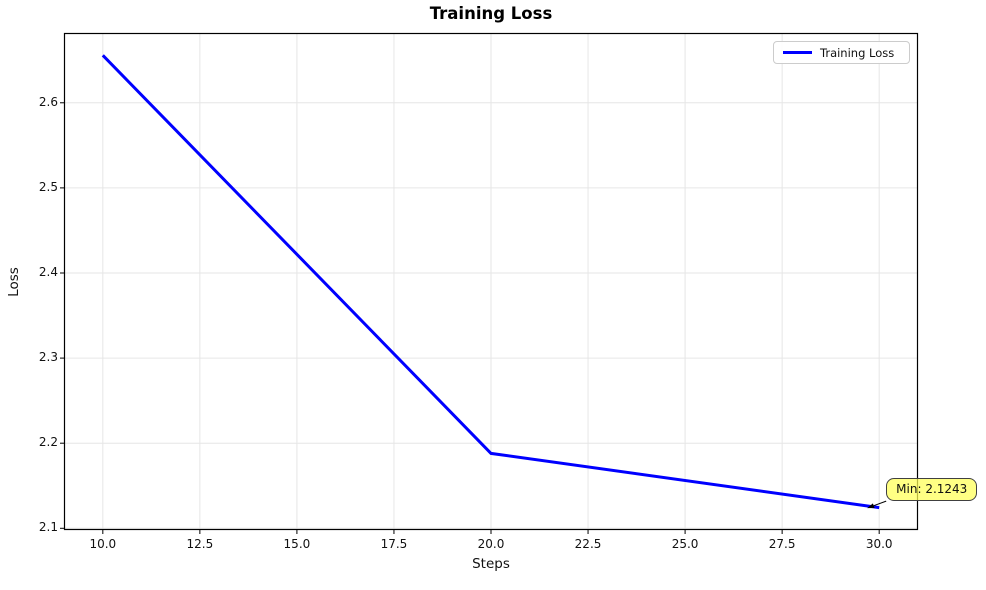  What do you see at coordinates (103, 544) in the screenshot?
I see `x-tick-label: 10.0` at bounding box center [103, 544].